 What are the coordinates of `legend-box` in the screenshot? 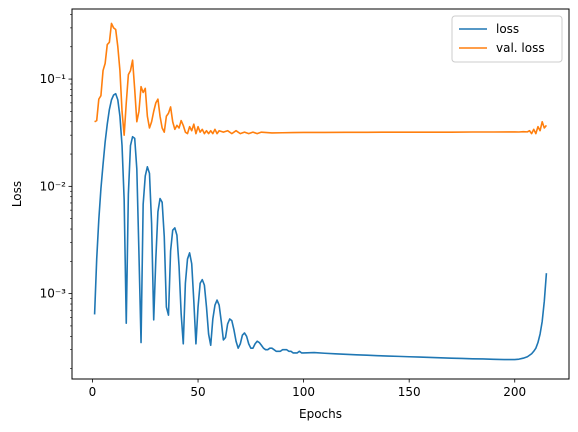 It's located at (507, 39).